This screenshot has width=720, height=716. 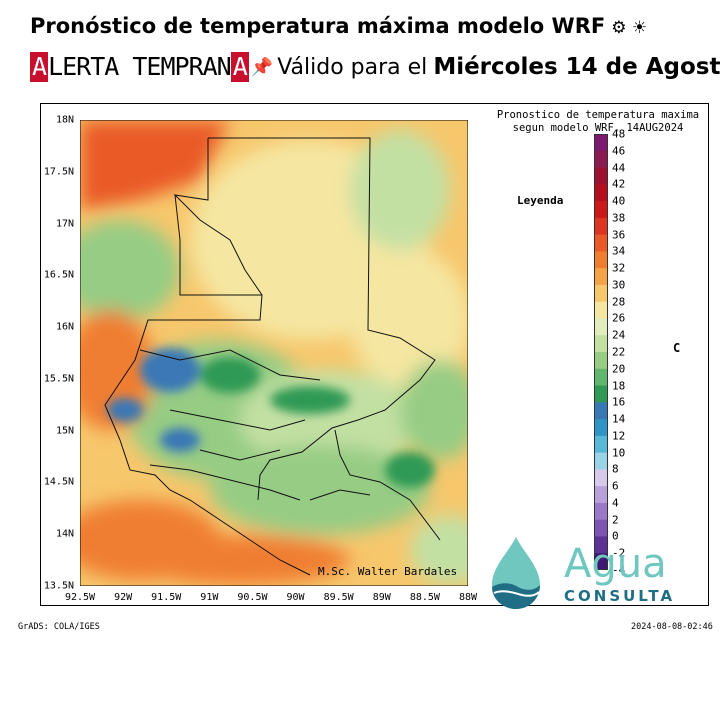 I want to click on colorbar-tick-label: 24, so click(x=619, y=335).